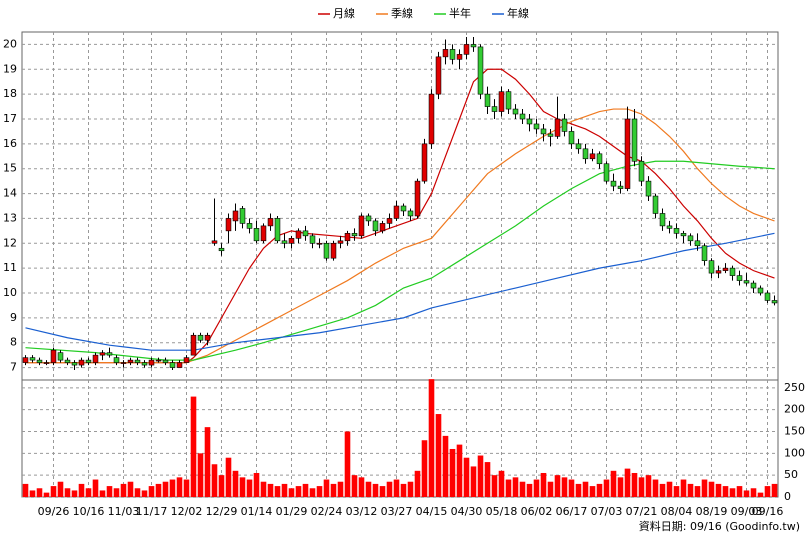 The width and height of the screenshot is (808, 544). What do you see at coordinates (10, 168) in the screenshot?
I see `y-tick-label: 15` at bounding box center [10, 168].